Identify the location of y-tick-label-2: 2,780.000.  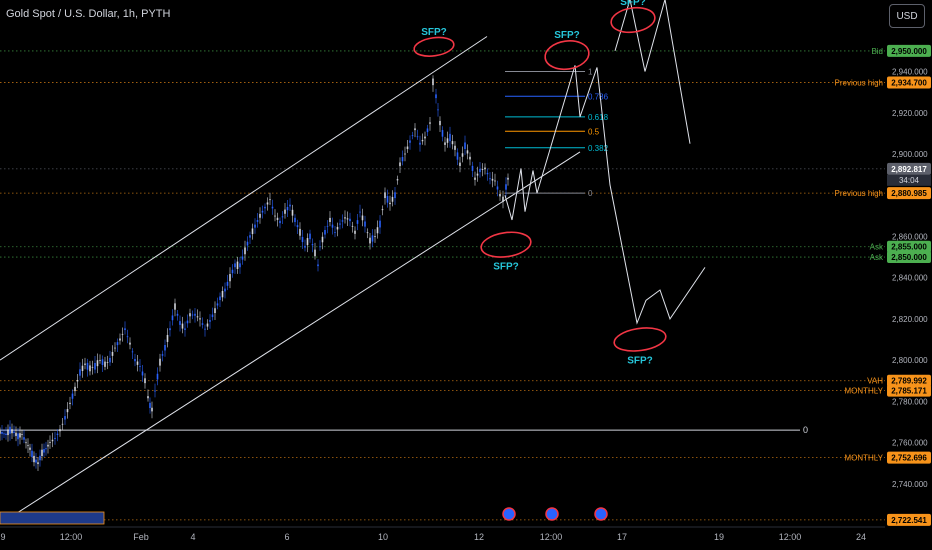
(910, 401).